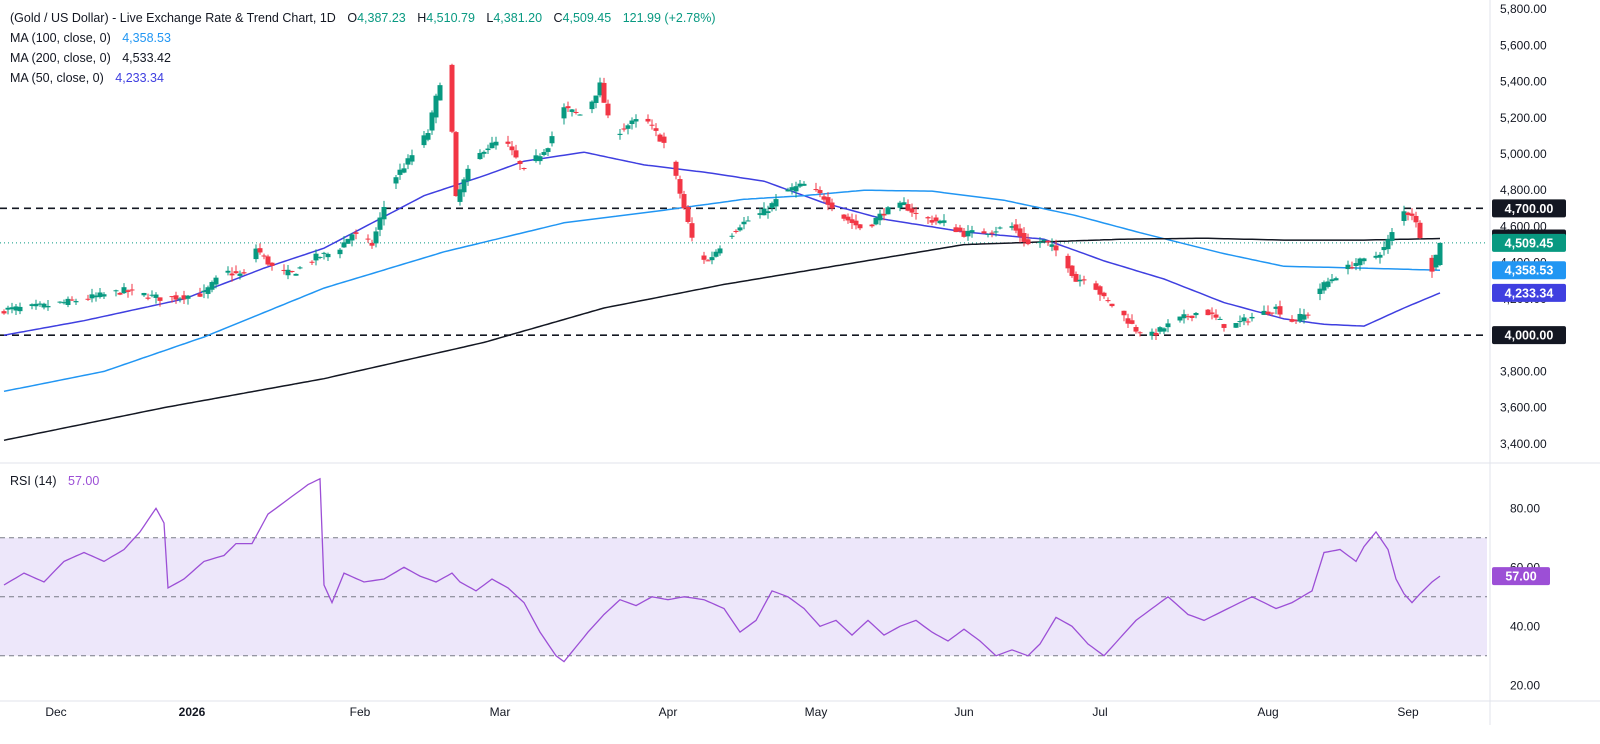  Describe the element at coordinates (33, 481) in the screenshot. I see `rsi-label: RSI (14)` at that location.